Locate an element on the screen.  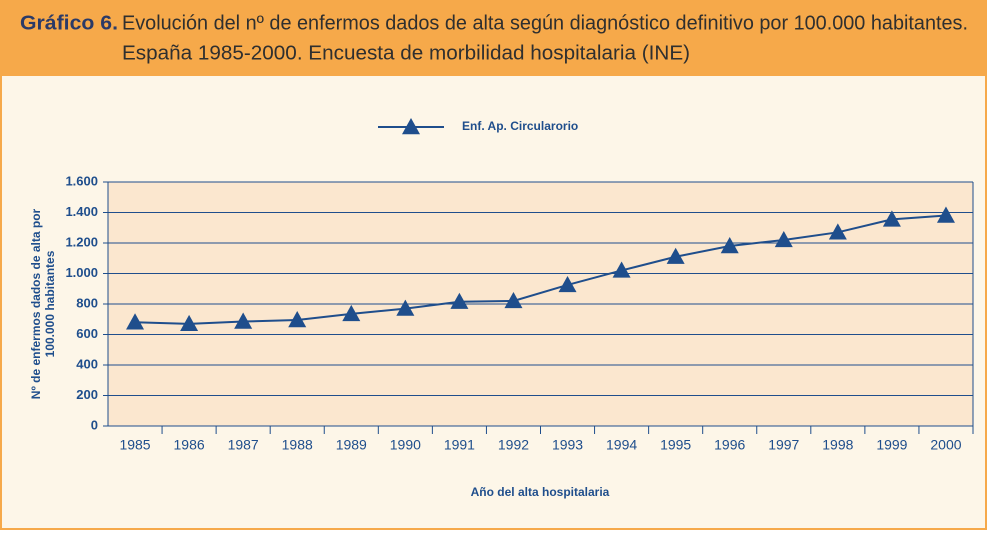
y-tick-label: 0 is located at coordinates (94, 424).